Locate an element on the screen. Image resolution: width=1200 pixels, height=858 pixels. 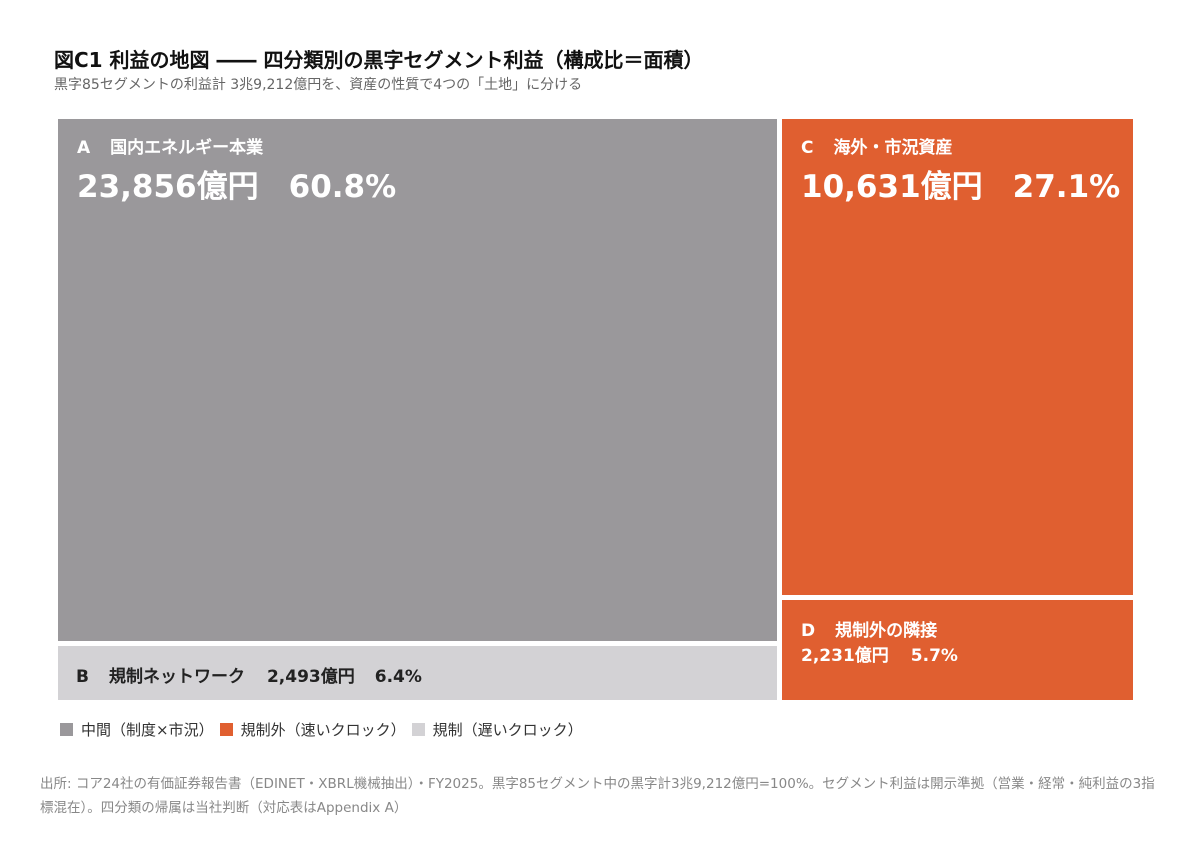
legend: 中間（制度×市況） 規制外（速いクロック） 規制（遅いクロック） is located at coordinates (324, 729).